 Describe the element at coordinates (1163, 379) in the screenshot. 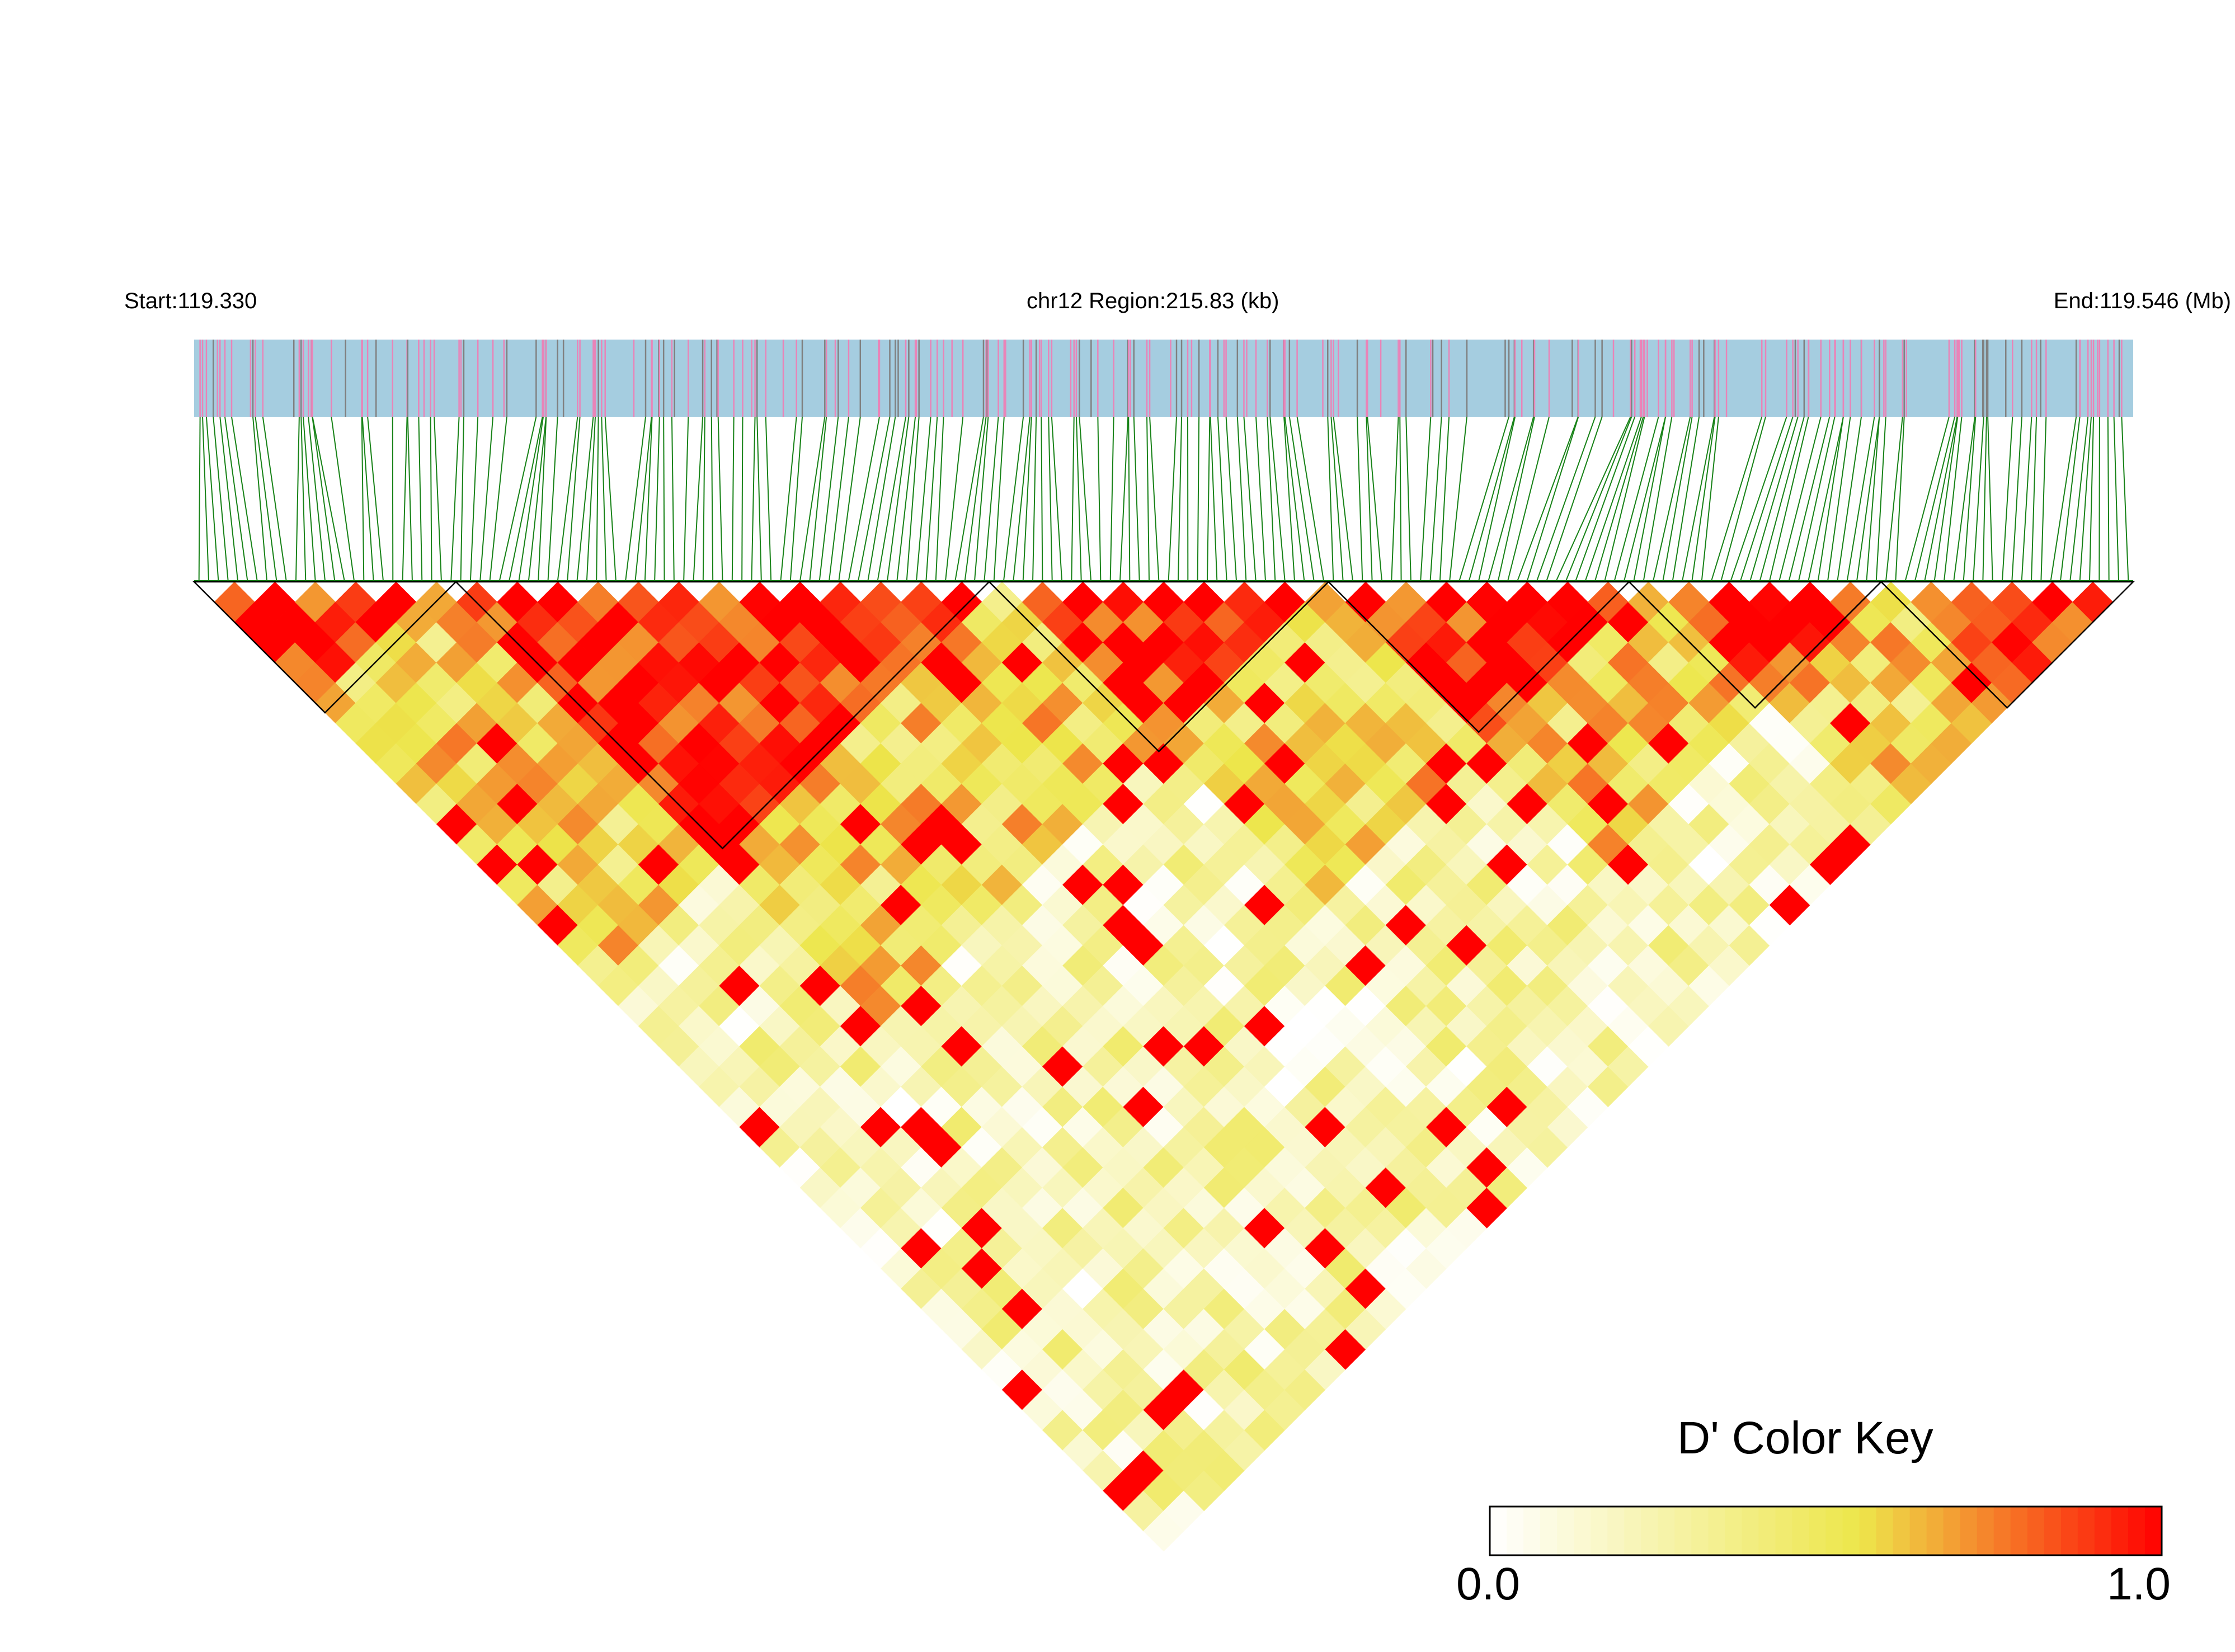

I see `snp-position-track` at that location.